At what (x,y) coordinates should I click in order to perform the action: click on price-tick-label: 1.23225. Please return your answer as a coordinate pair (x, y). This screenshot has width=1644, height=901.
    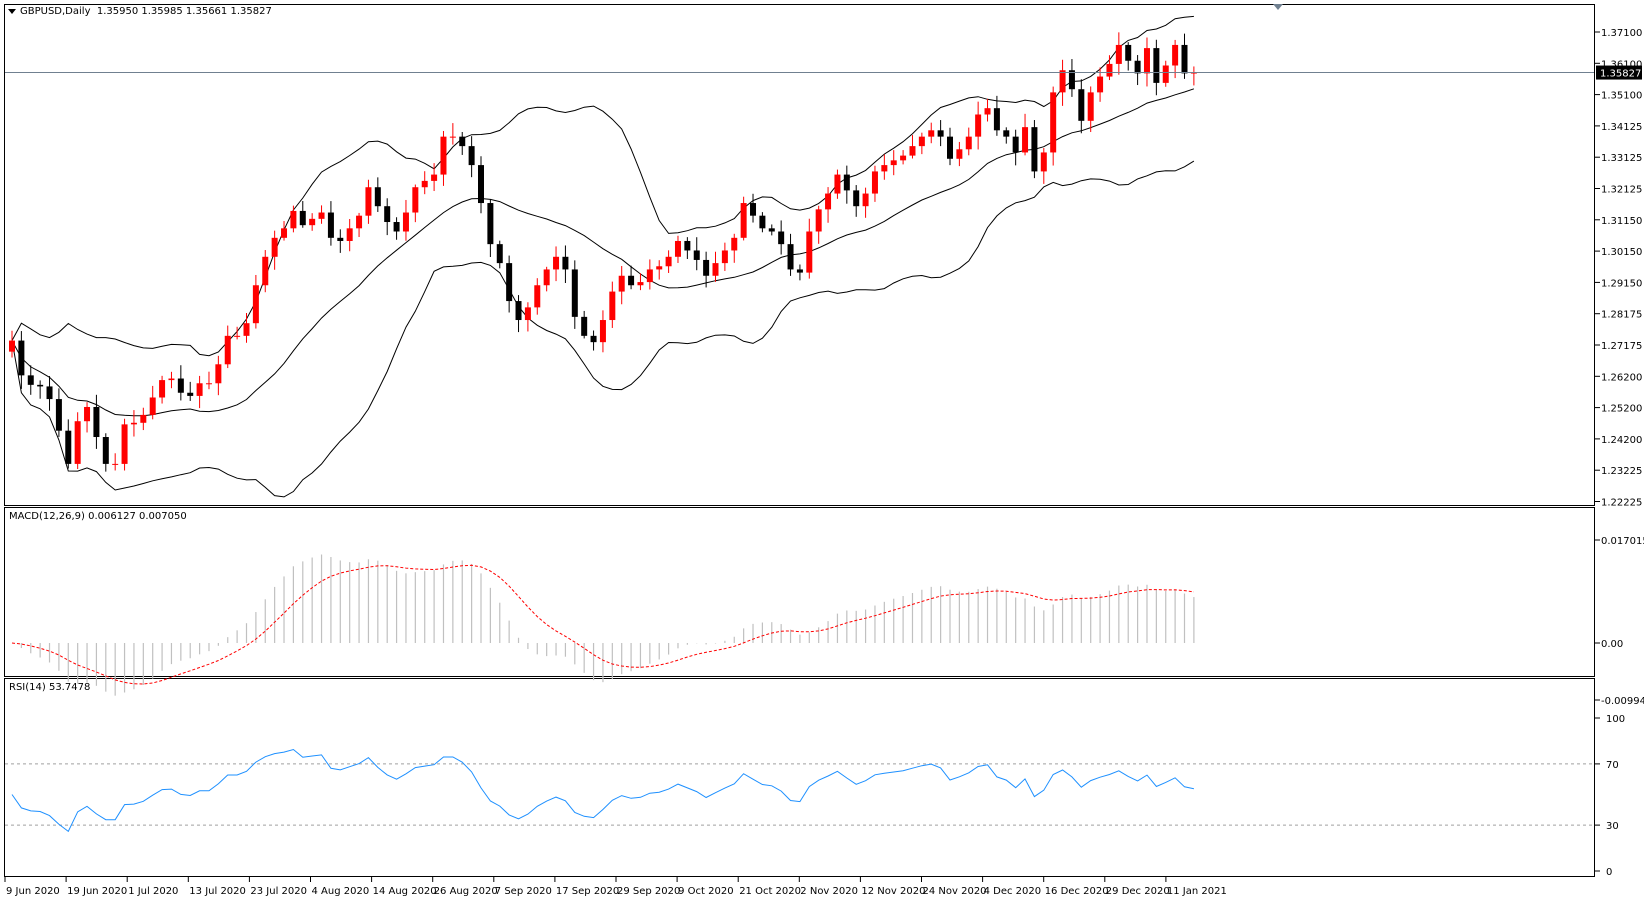
    Looking at the image, I should click on (1621, 471).